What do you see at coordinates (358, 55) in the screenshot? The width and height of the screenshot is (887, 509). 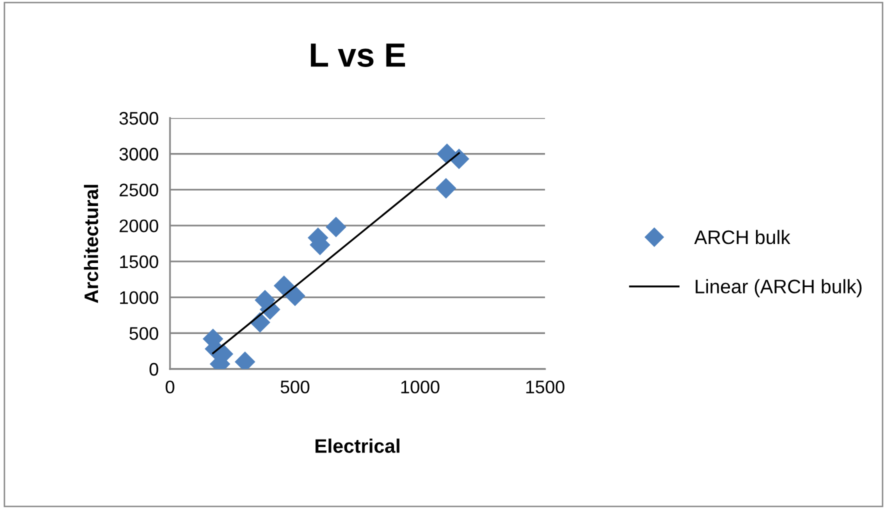 I see `chart-title: L vs E` at bounding box center [358, 55].